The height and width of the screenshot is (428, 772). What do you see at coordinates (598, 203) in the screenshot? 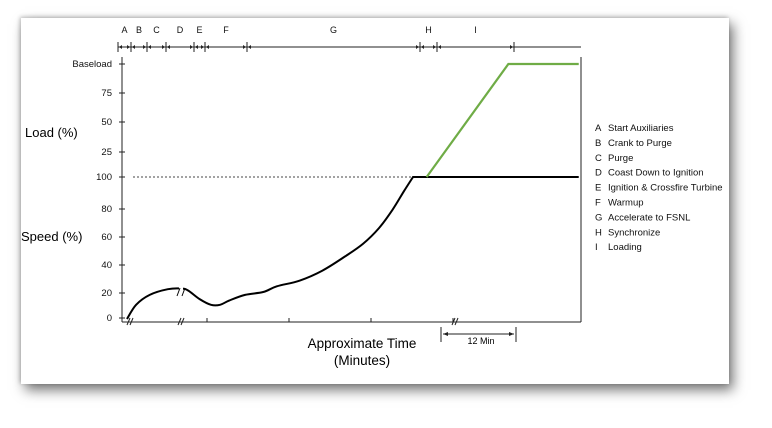
I see `legend-key-f: F` at bounding box center [598, 203].